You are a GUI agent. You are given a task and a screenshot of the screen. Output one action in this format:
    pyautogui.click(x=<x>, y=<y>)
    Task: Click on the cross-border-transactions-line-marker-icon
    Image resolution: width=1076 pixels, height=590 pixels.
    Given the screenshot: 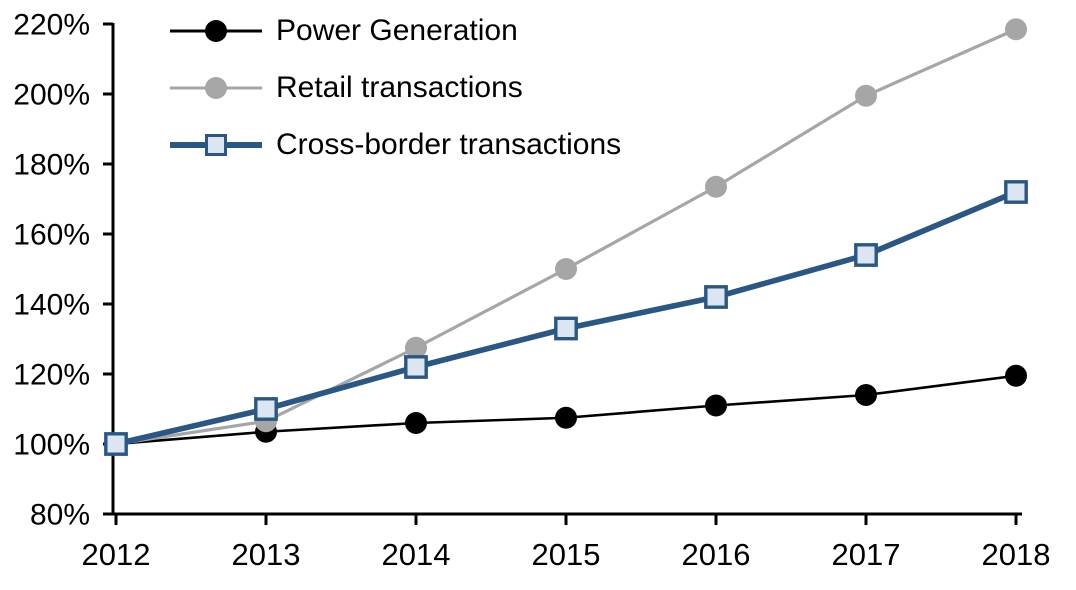 What is the action you would take?
    pyautogui.click(x=216, y=145)
    